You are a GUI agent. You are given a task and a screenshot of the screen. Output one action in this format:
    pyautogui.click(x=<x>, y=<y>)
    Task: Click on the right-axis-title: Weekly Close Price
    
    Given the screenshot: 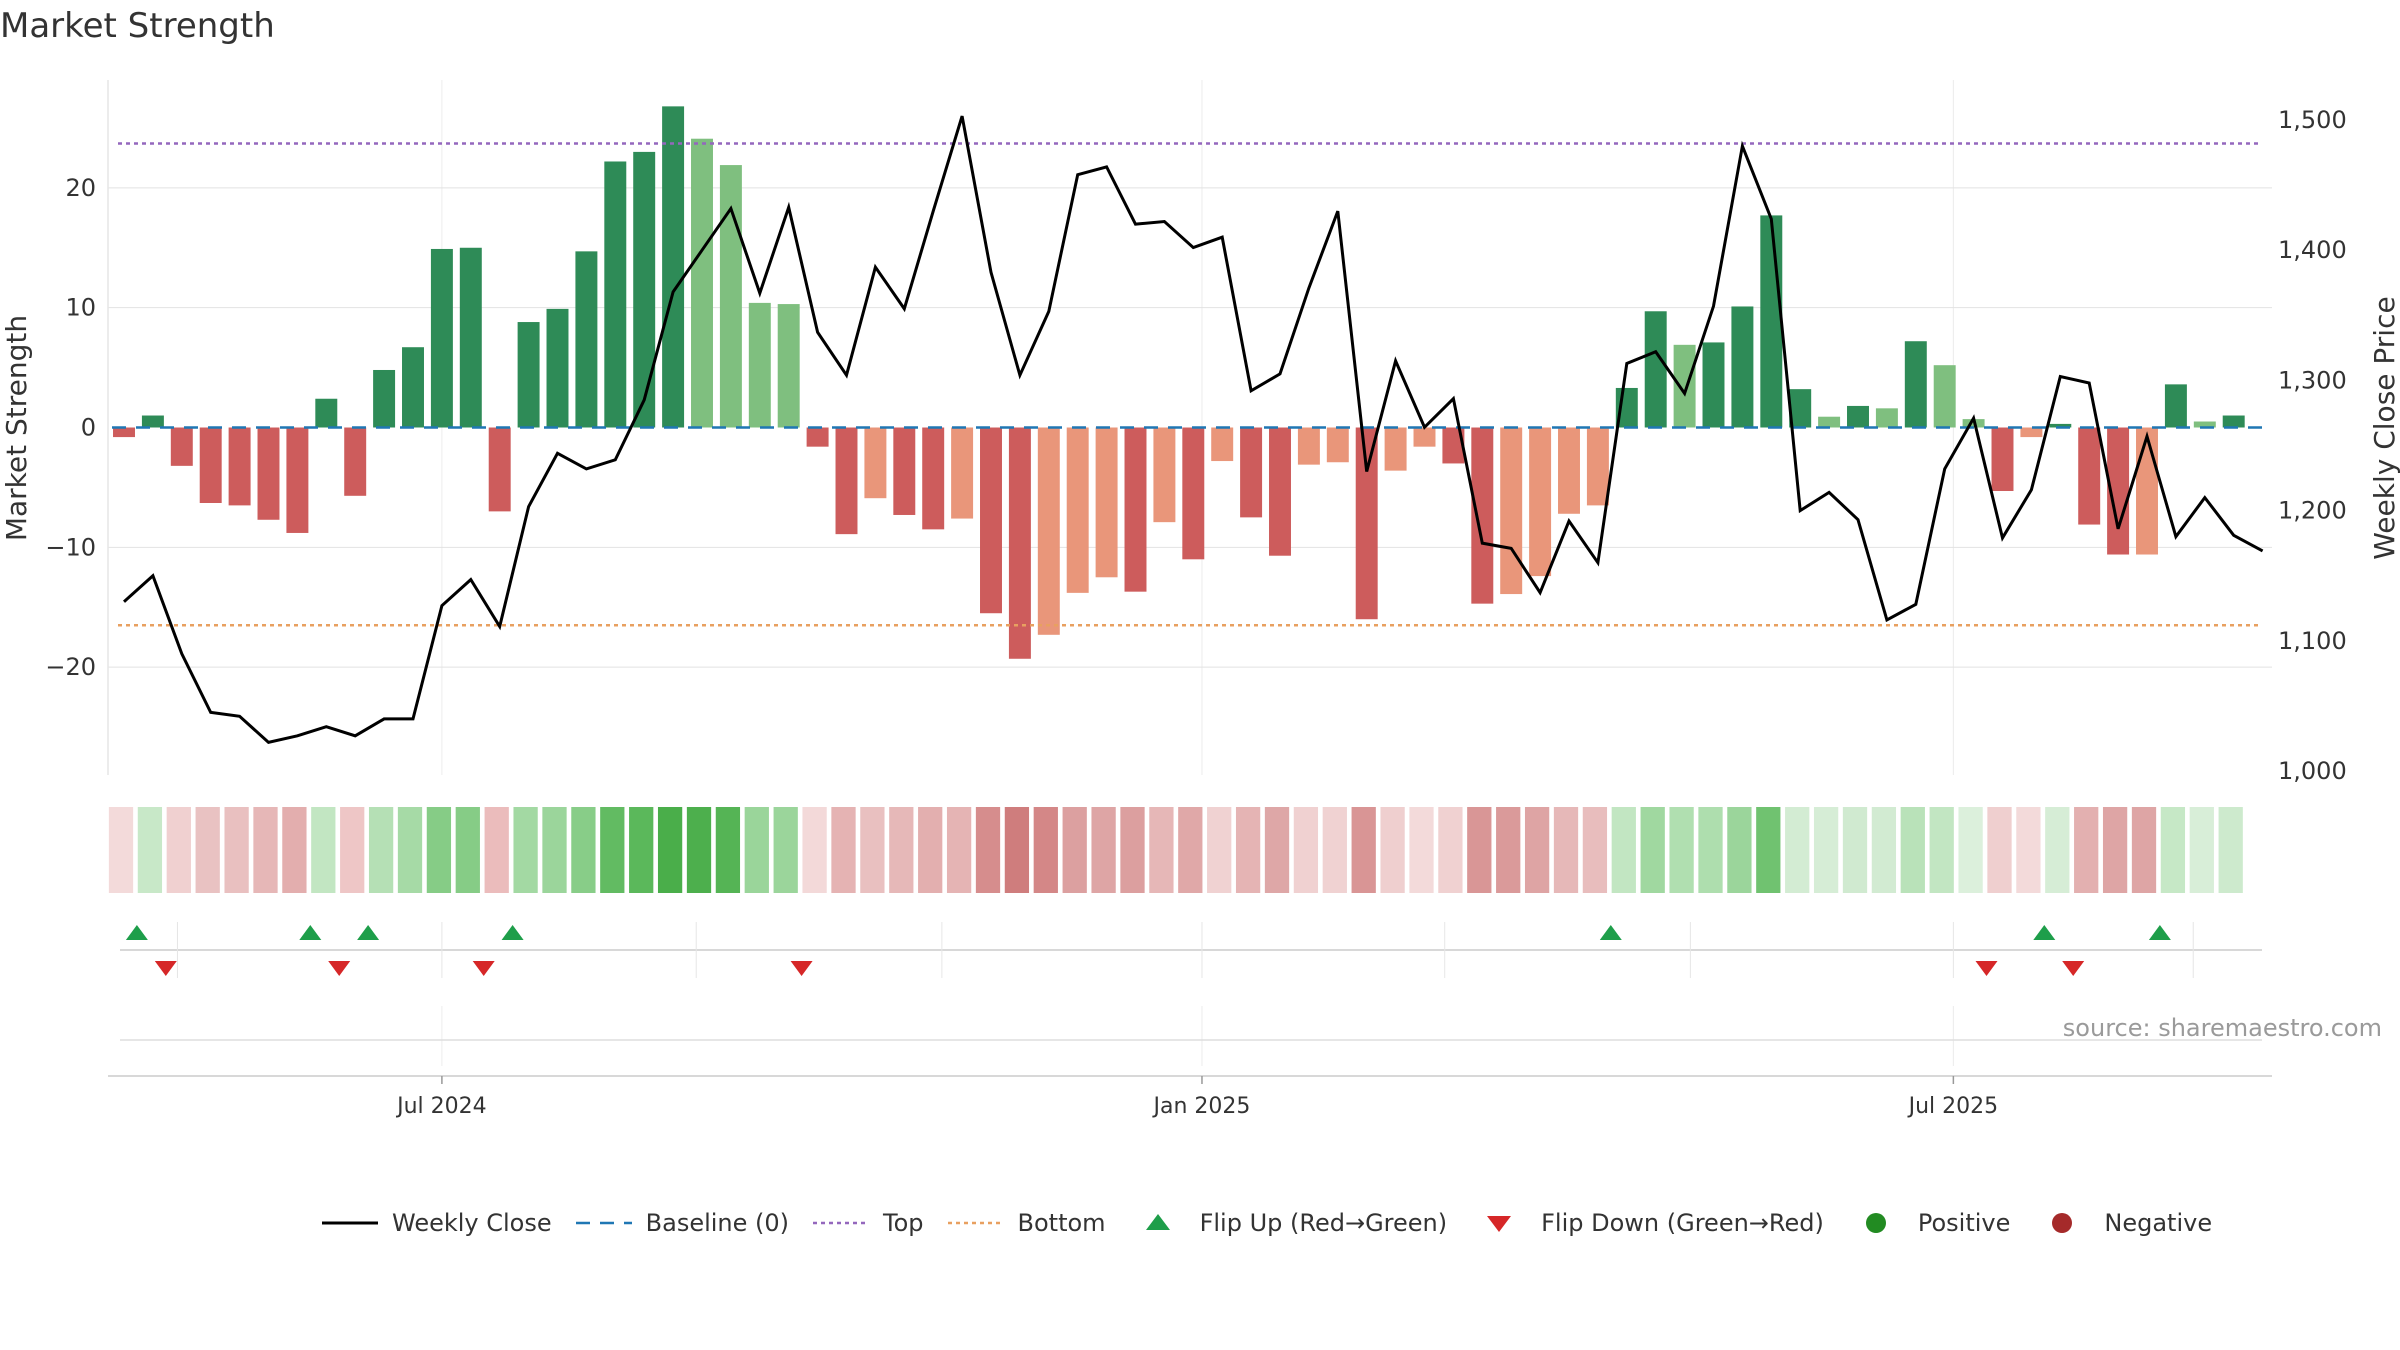 What is the action you would take?
    pyautogui.click(x=2384, y=427)
    